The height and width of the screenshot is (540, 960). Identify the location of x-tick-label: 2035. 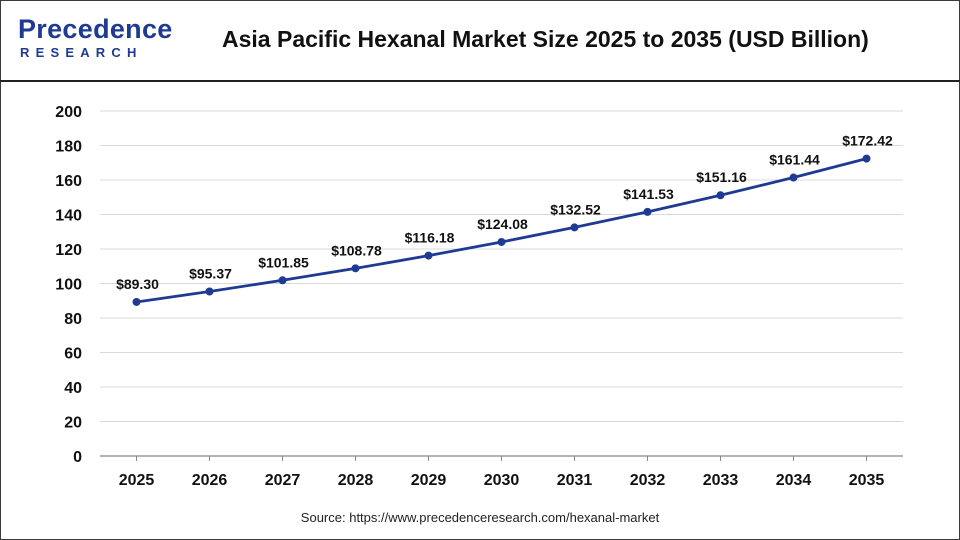
(867, 480).